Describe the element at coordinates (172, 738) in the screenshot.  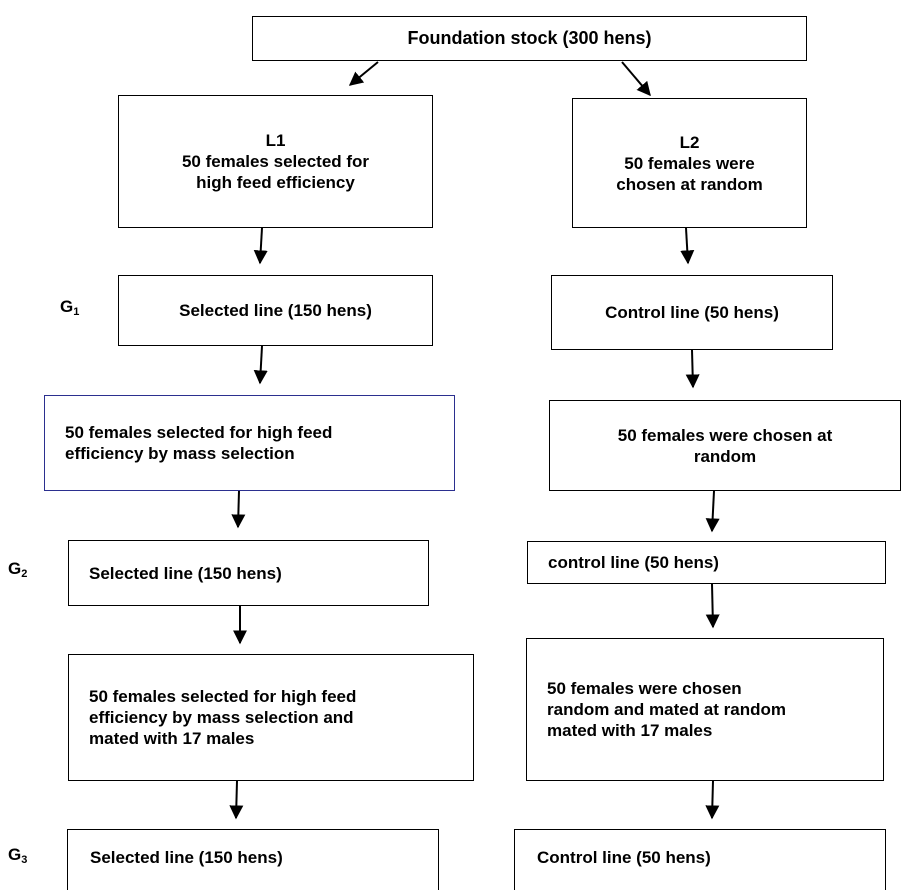
I see `selection2-left-line3: mated with 17 males` at that location.